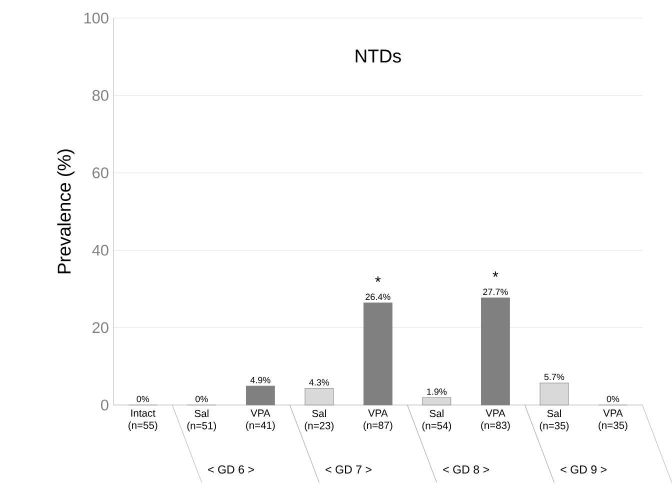  What do you see at coordinates (437, 391) in the screenshot?
I see `data-label: 1.9%` at bounding box center [437, 391].